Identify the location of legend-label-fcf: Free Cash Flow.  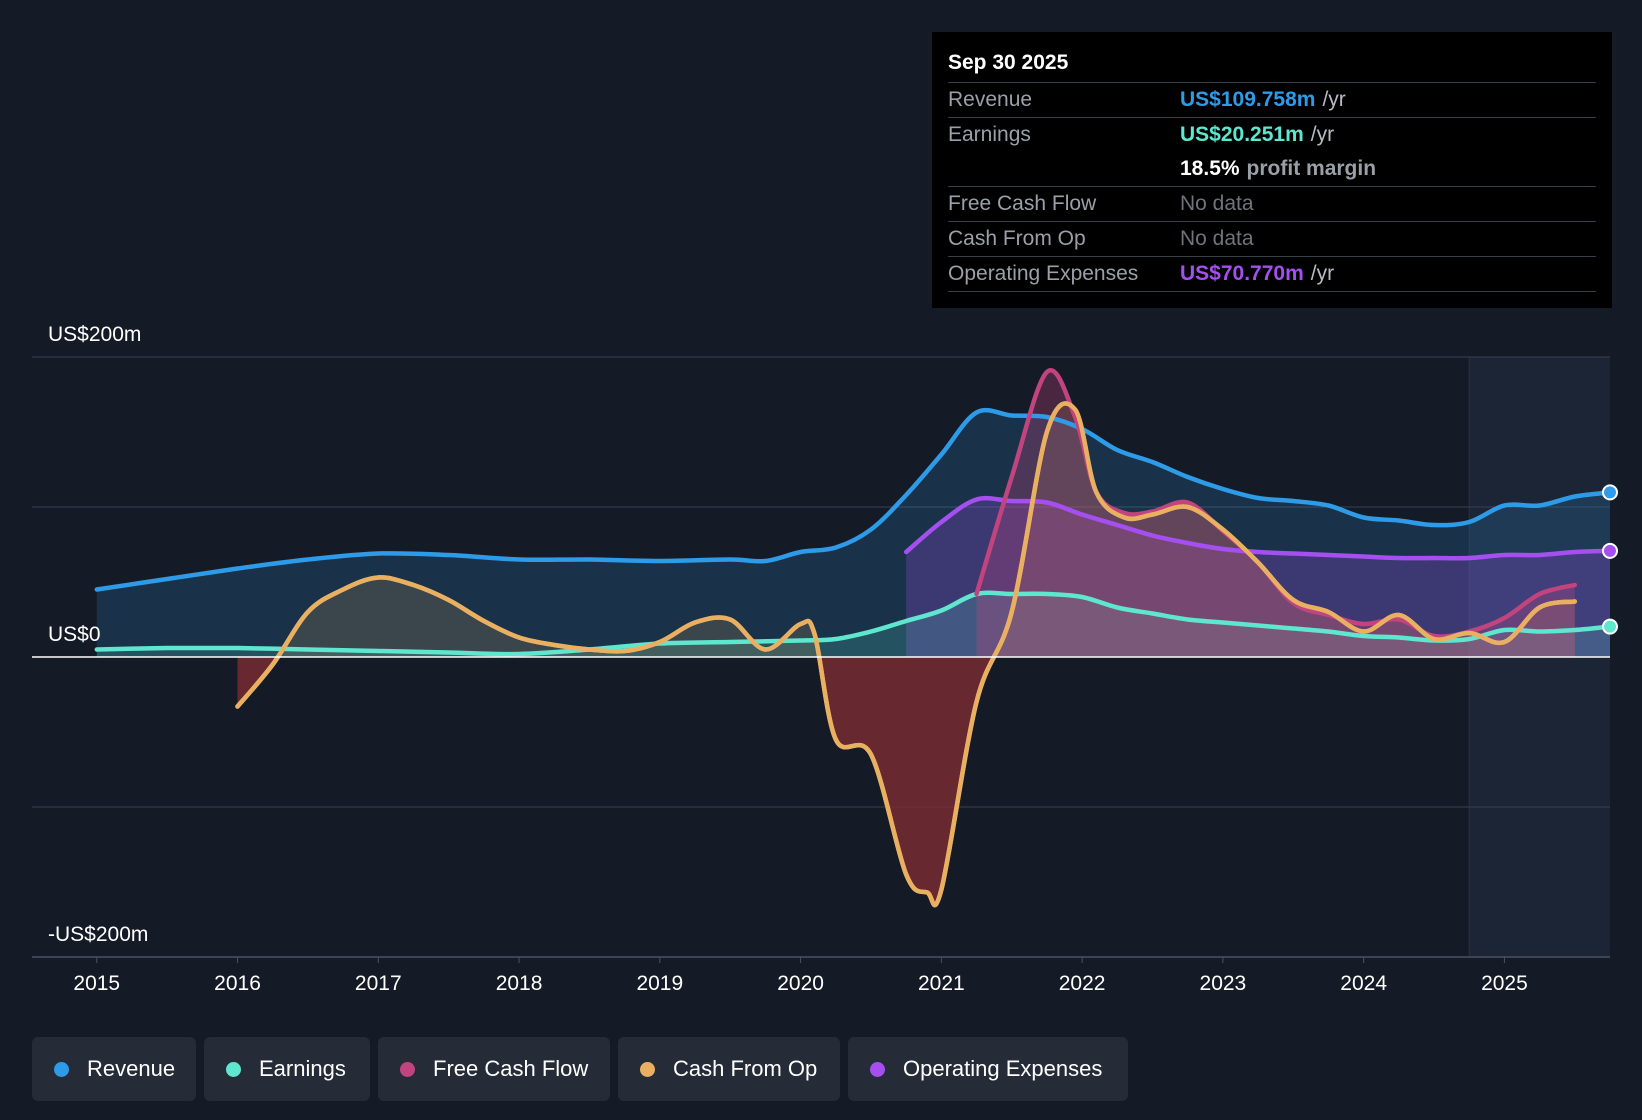
(511, 1068).